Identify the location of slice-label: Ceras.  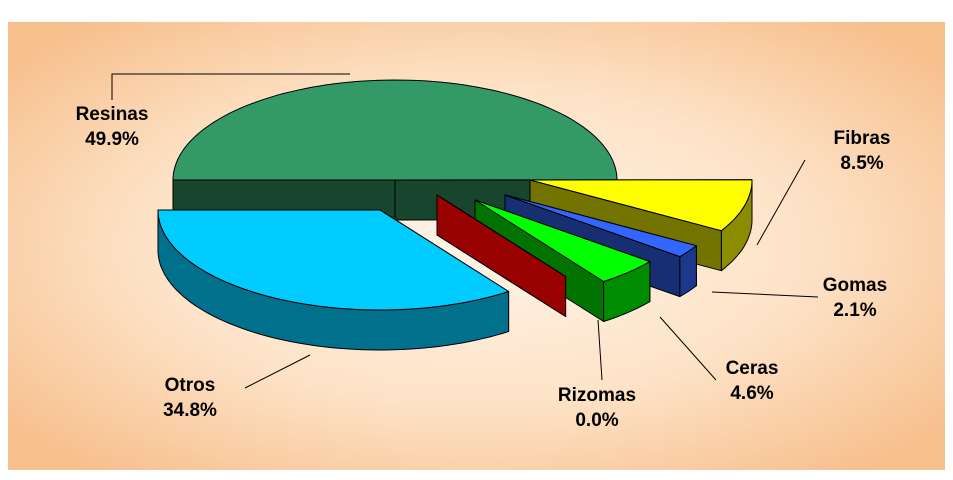
(752, 368).